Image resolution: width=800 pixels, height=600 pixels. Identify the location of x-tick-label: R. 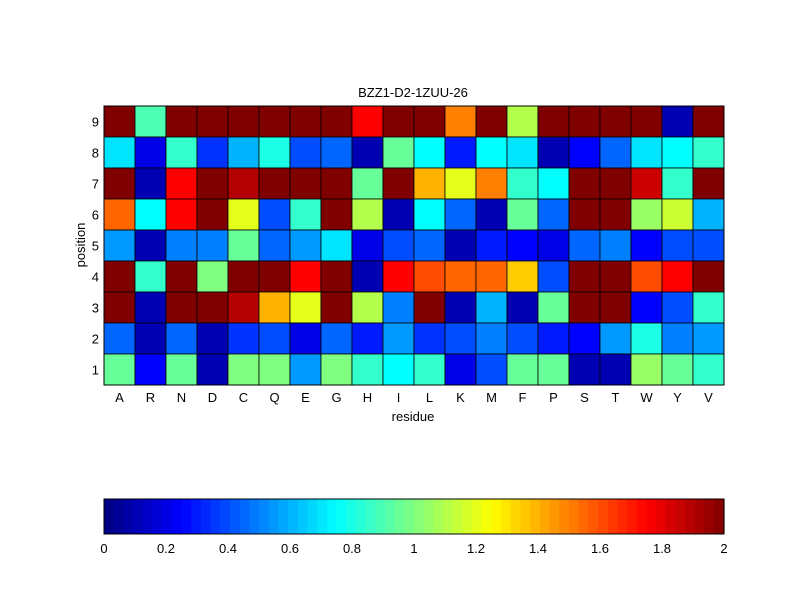
(150, 397).